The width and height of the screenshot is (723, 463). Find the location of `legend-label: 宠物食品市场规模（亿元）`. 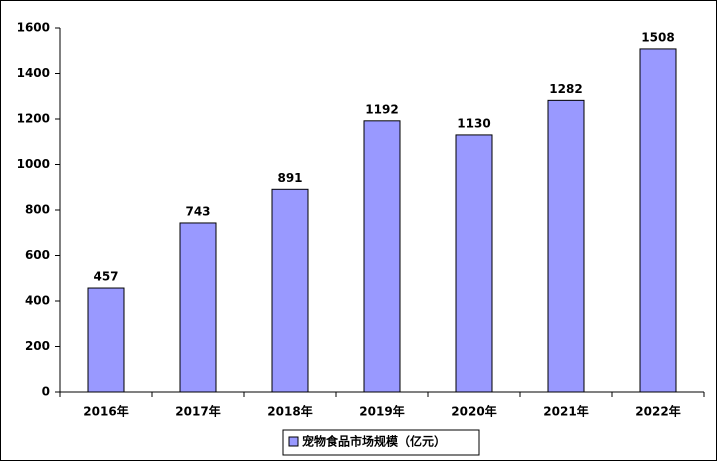

legend-label: 宠物食品市场规模（亿元） is located at coordinates (374, 441).